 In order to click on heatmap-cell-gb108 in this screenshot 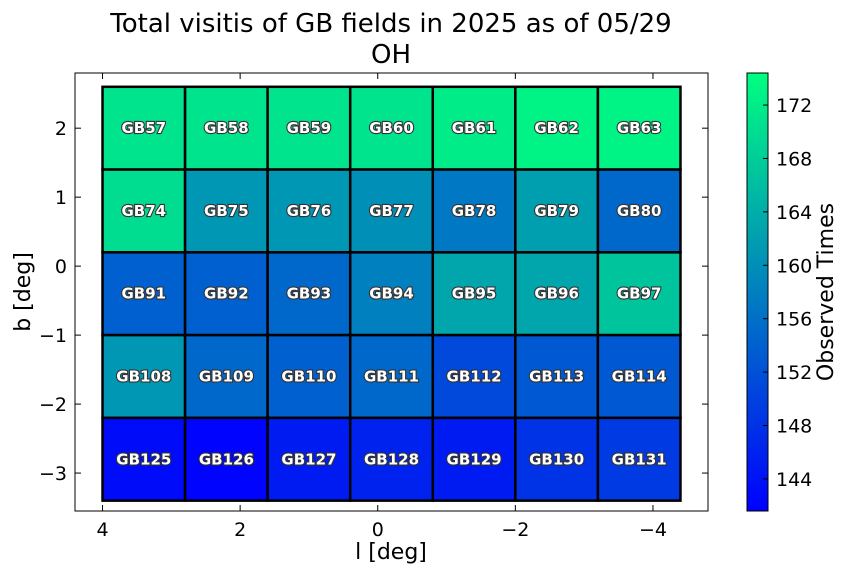, I will do `click(144, 376)`.